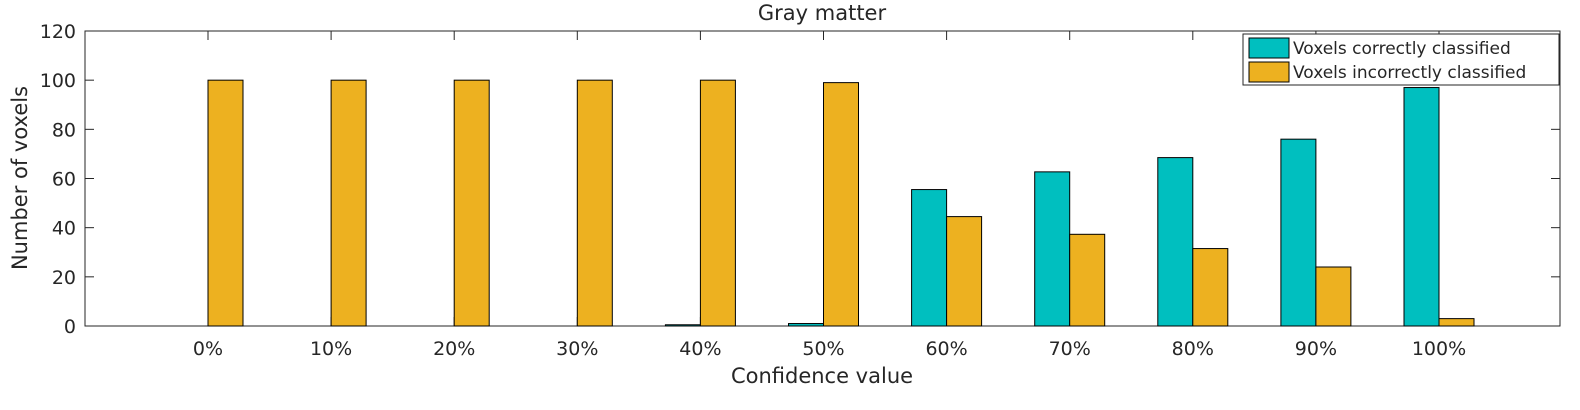 The width and height of the screenshot is (1580, 410). I want to click on bar-correct-60pct, so click(929, 258).